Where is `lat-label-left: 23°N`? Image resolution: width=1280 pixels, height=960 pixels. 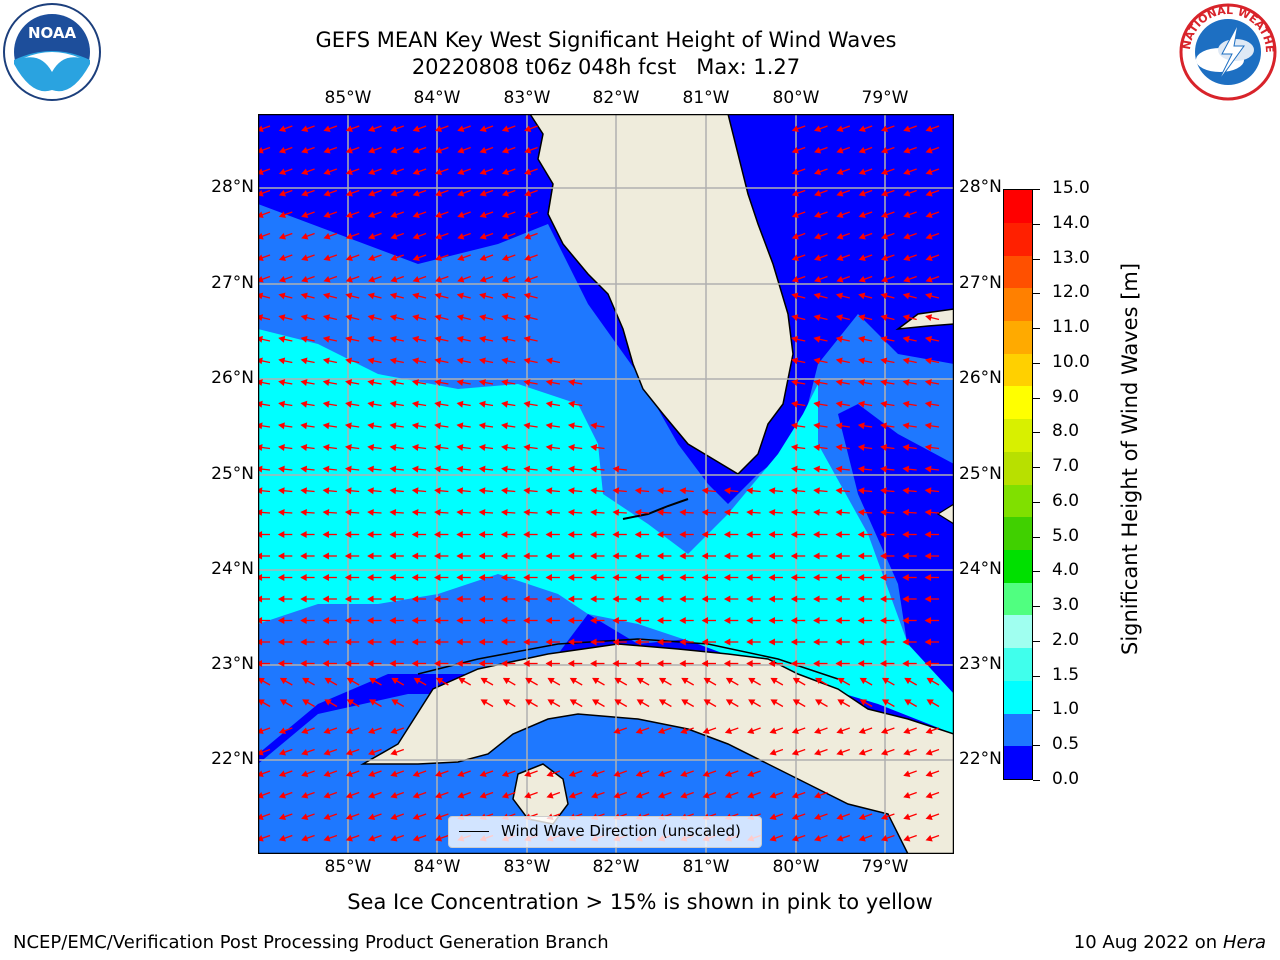 lat-label-left: 23°N is located at coordinates (232, 664).